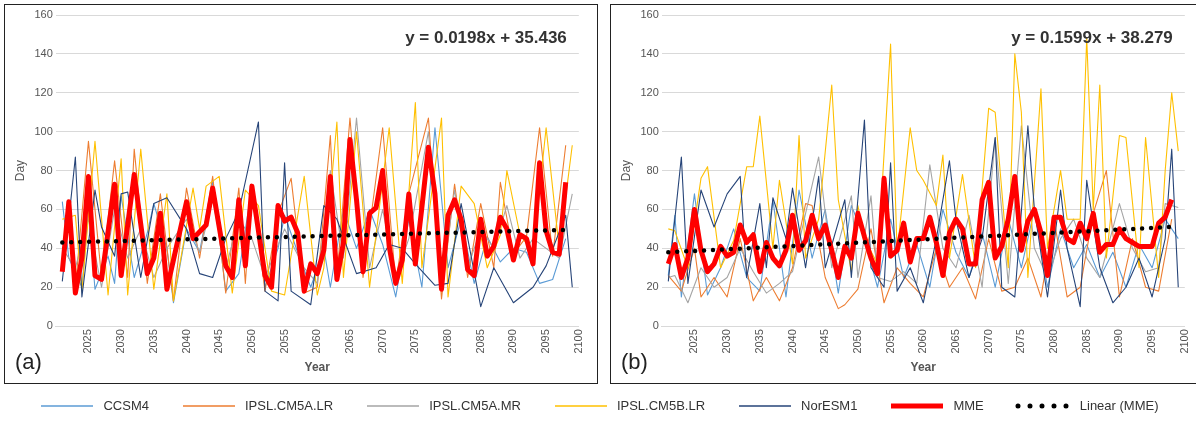  I want to click on annotation: y = 0.1599x + 38.279, so click(1092, 37).